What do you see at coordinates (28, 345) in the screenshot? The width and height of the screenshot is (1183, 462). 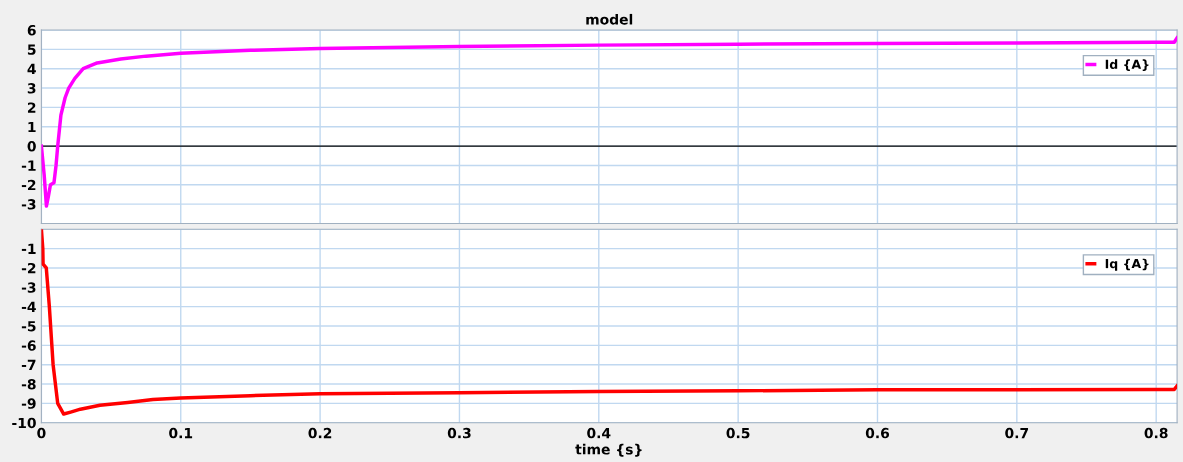 I see `y-tick-label: -6` at bounding box center [28, 345].